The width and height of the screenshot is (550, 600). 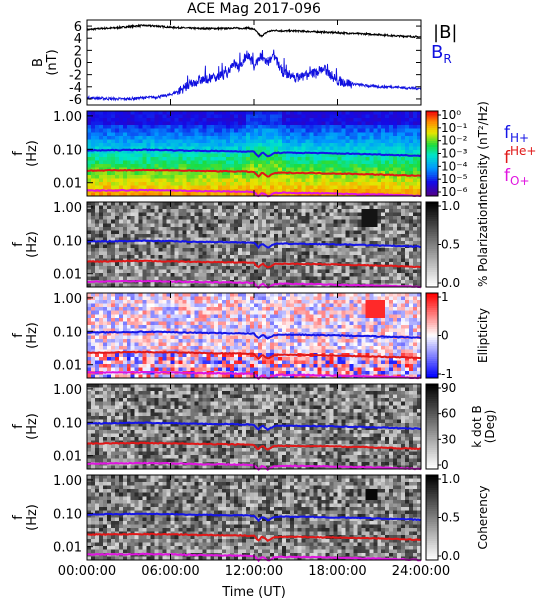 I want to click on colorbar-tick-label: 10⁻⁵, so click(x=454, y=179).